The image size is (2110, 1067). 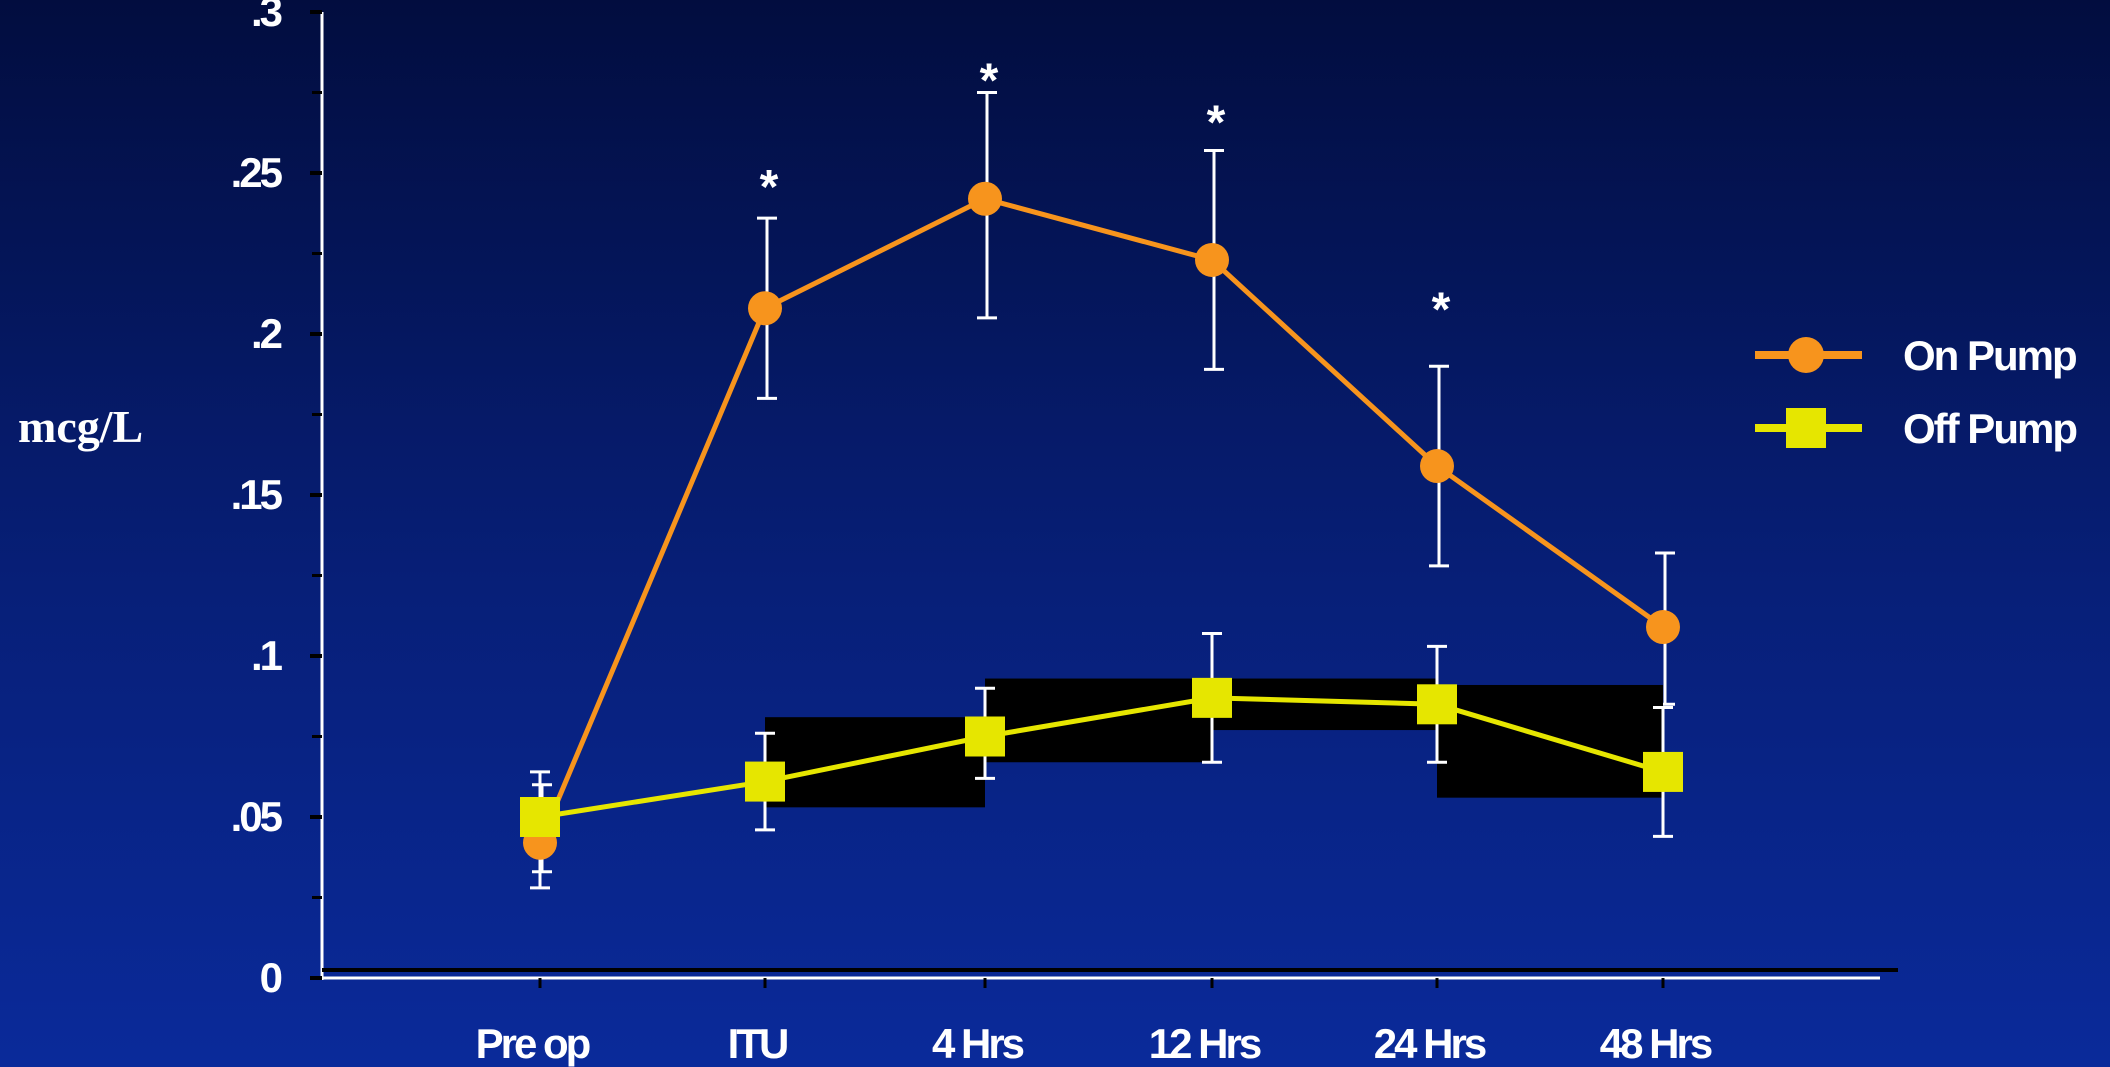 What do you see at coordinates (1656, 1043) in the screenshot?
I see `x-tick-label: 48 Hrs` at bounding box center [1656, 1043].